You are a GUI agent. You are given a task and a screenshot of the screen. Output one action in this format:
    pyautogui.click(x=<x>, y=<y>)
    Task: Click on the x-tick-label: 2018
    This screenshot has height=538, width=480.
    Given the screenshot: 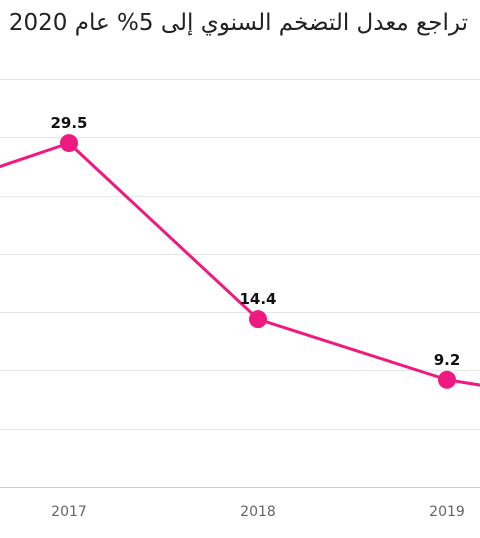 What is the action you would take?
    pyautogui.click(x=258, y=512)
    